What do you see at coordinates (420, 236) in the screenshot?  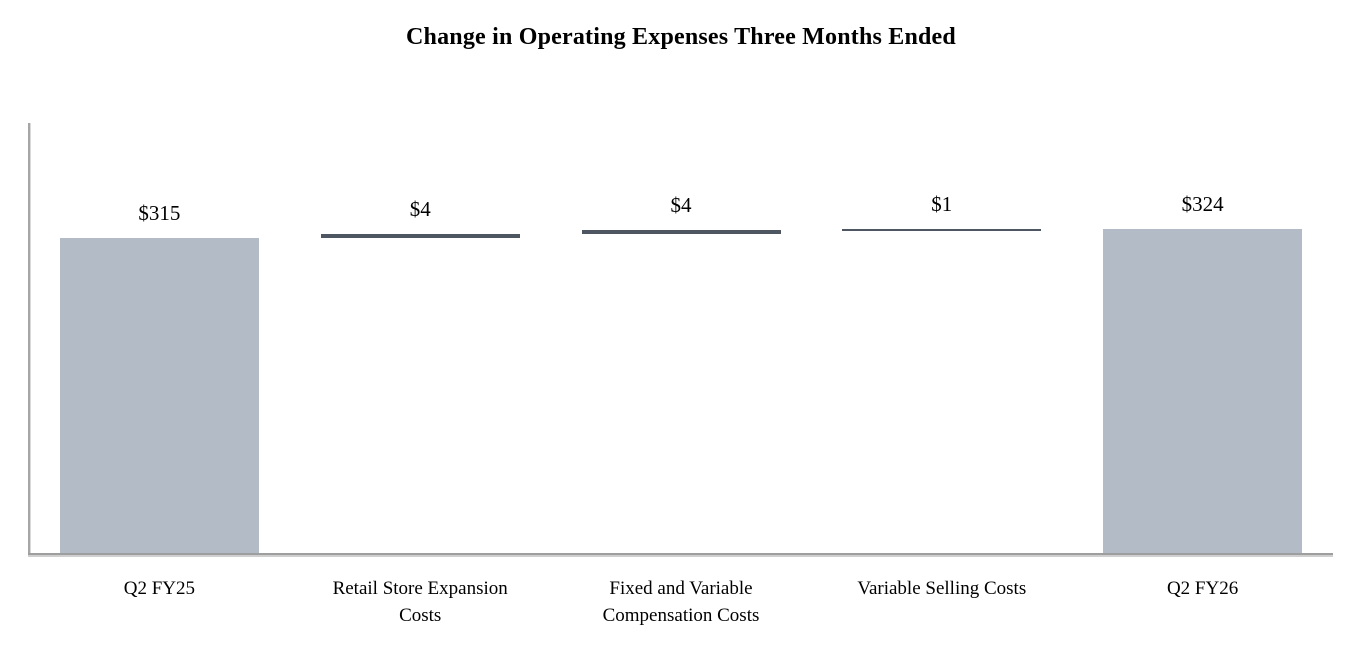 I see `bar-retail-store-expansion-costs` at bounding box center [420, 236].